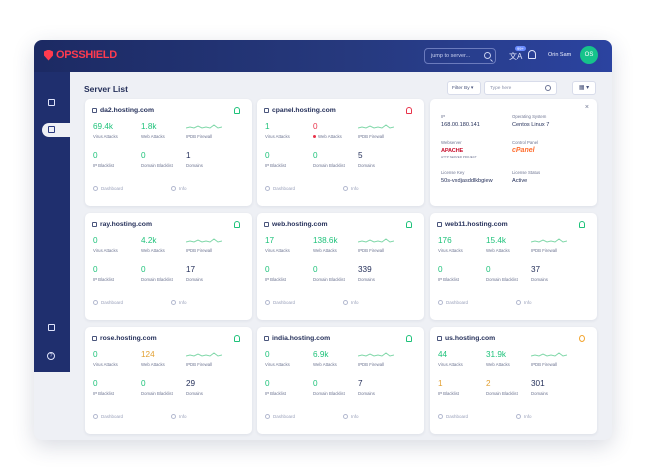 This screenshot has width=646, height=473. Describe the element at coordinates (584, 88) in the screenshot. I see `grid-icon: ▦ ▾` at that location.